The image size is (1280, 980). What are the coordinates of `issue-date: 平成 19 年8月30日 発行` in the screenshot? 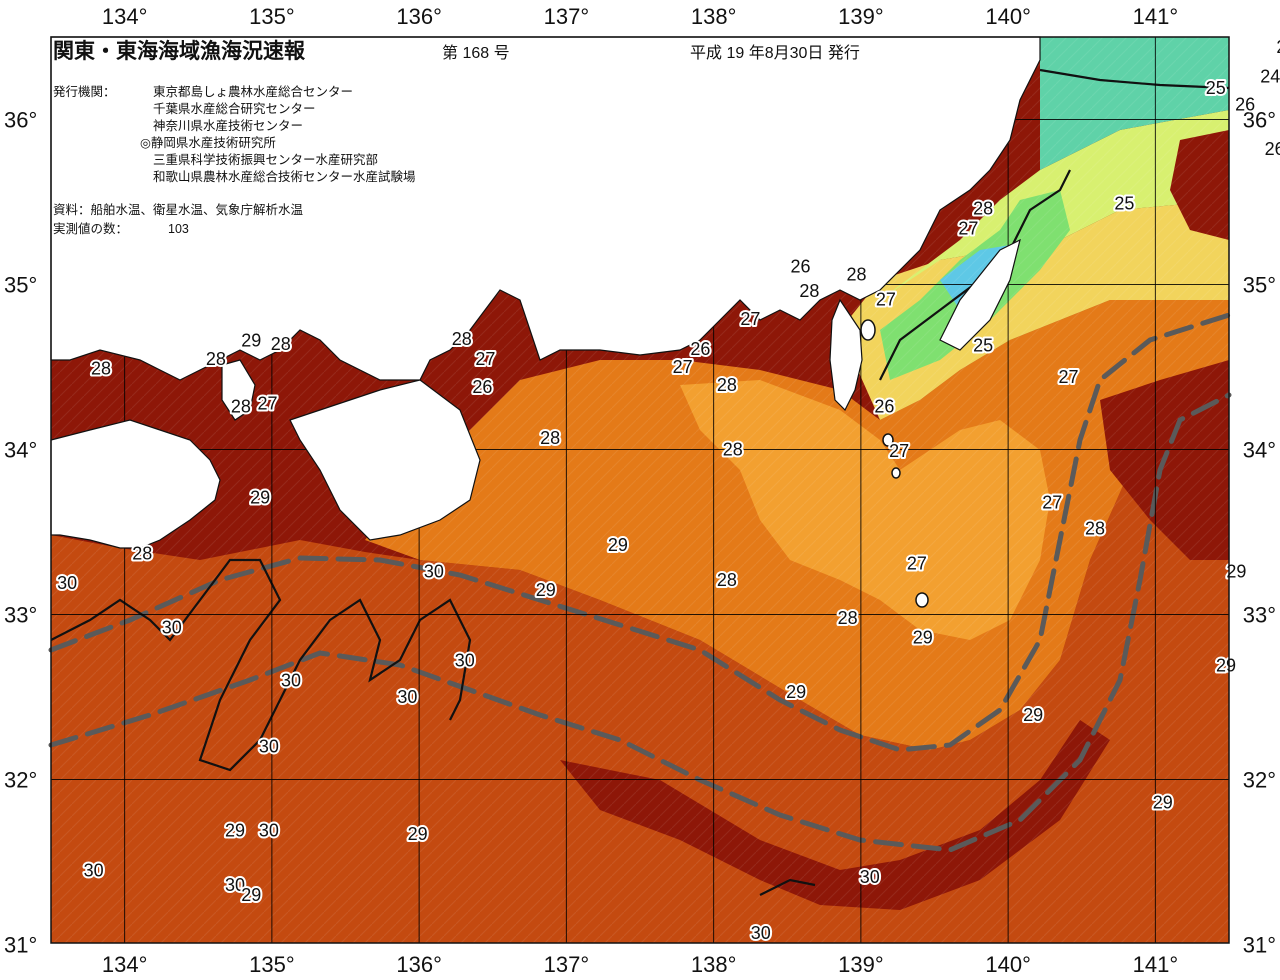 It's located at (775, 53).